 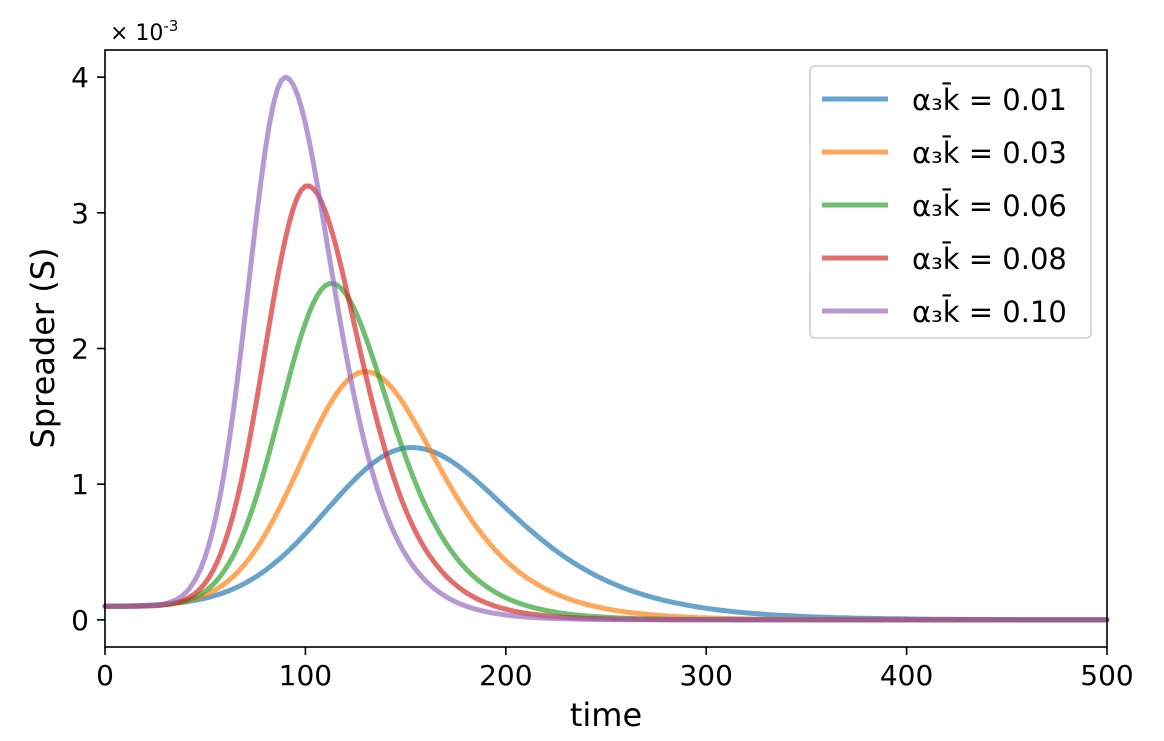 I want to click on multiplier-base: × 10, so click(x=136, y=33).